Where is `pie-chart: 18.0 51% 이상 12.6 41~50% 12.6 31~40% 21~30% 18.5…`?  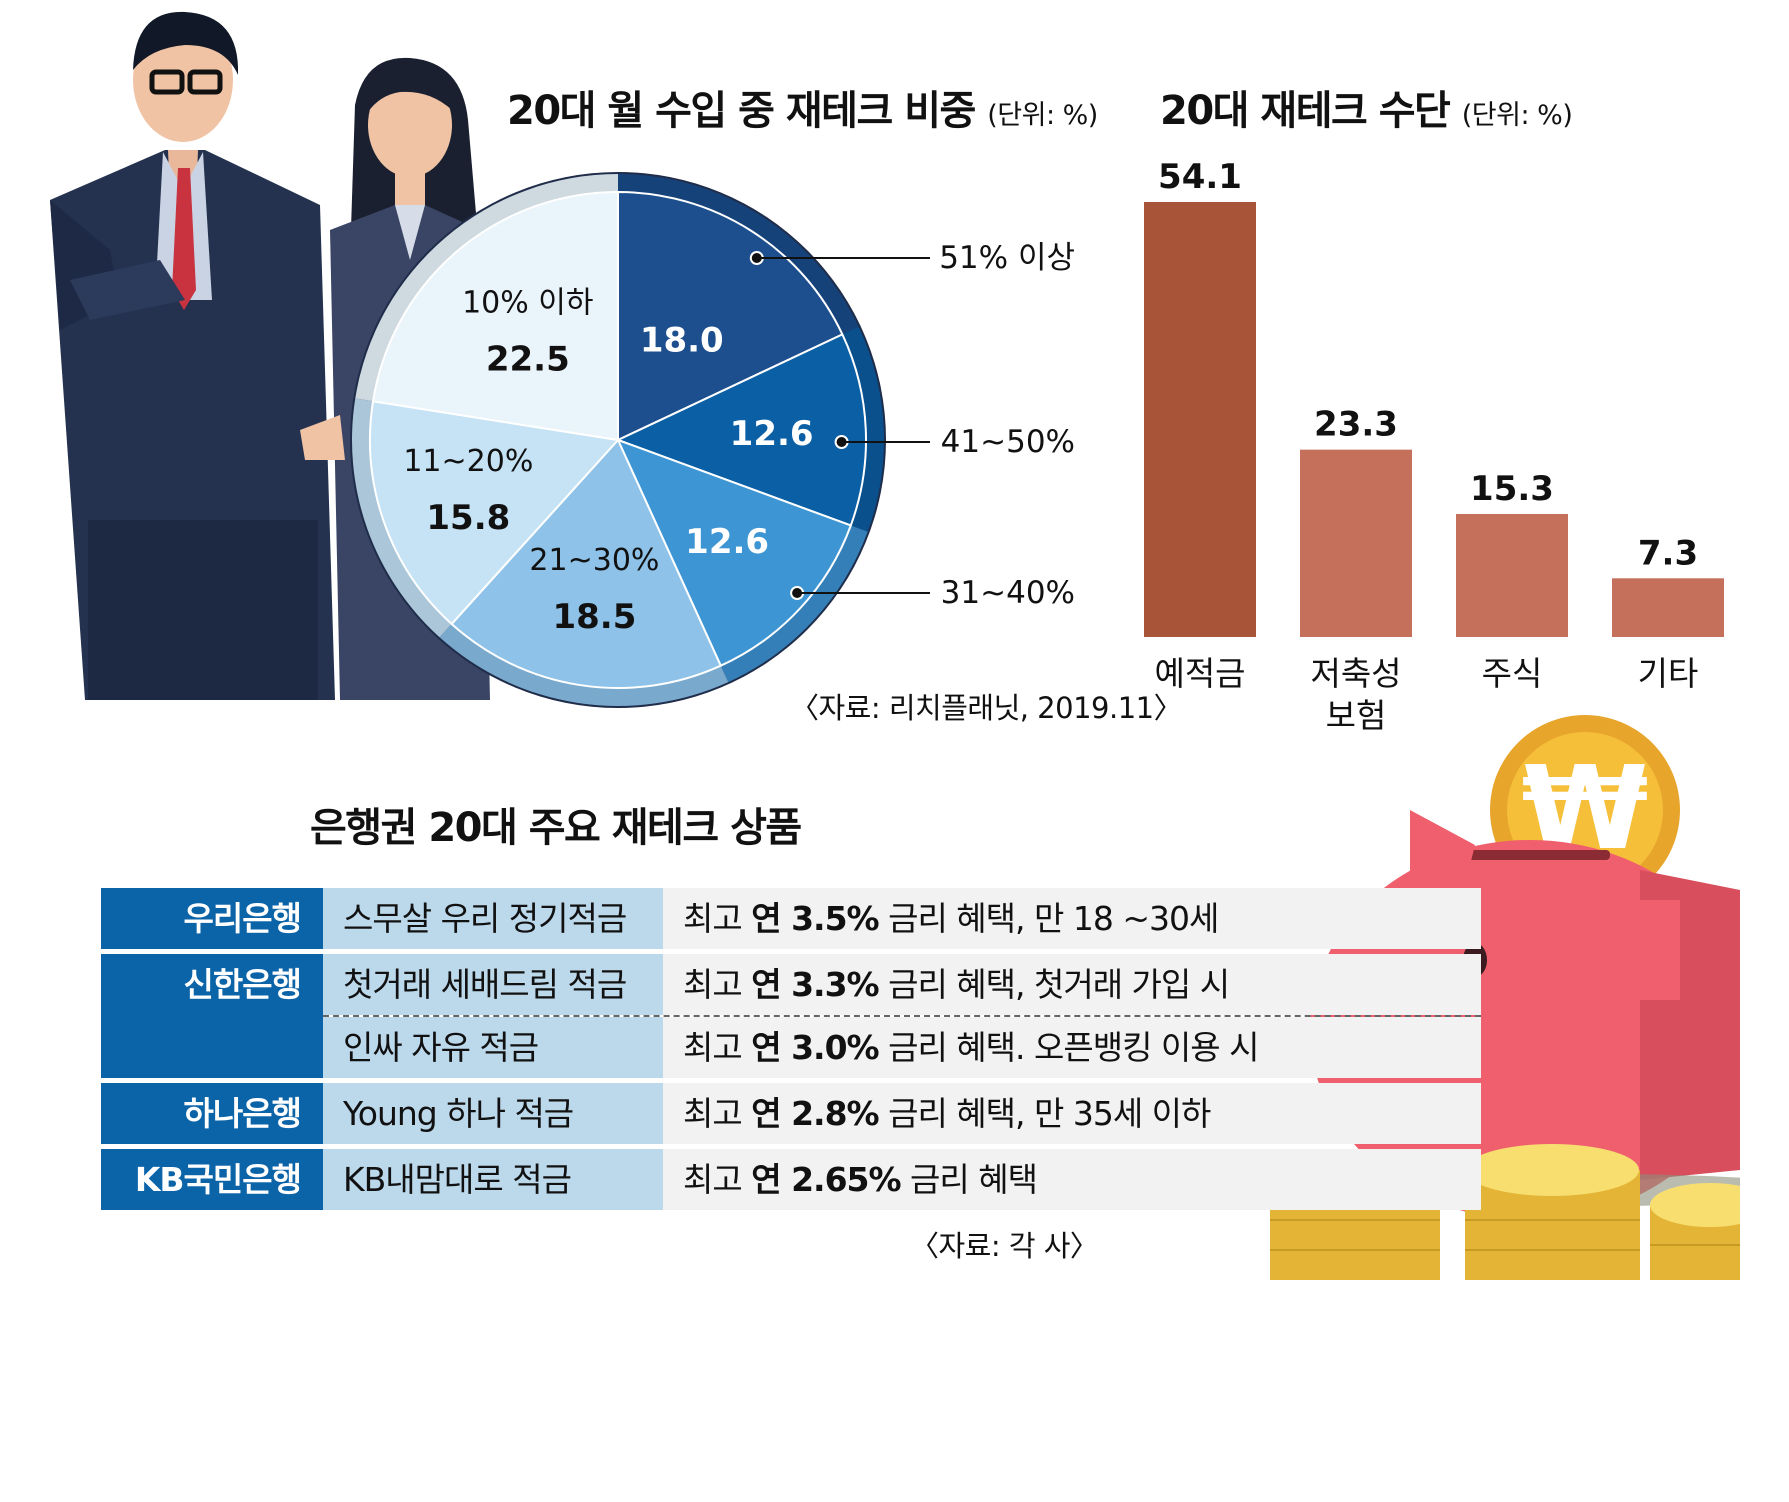 pie-chart: 18.0 51% 이상 12.6 41~50% 12.6 31~40% 21~30% 18.5… is located at coordinates (712, 440).